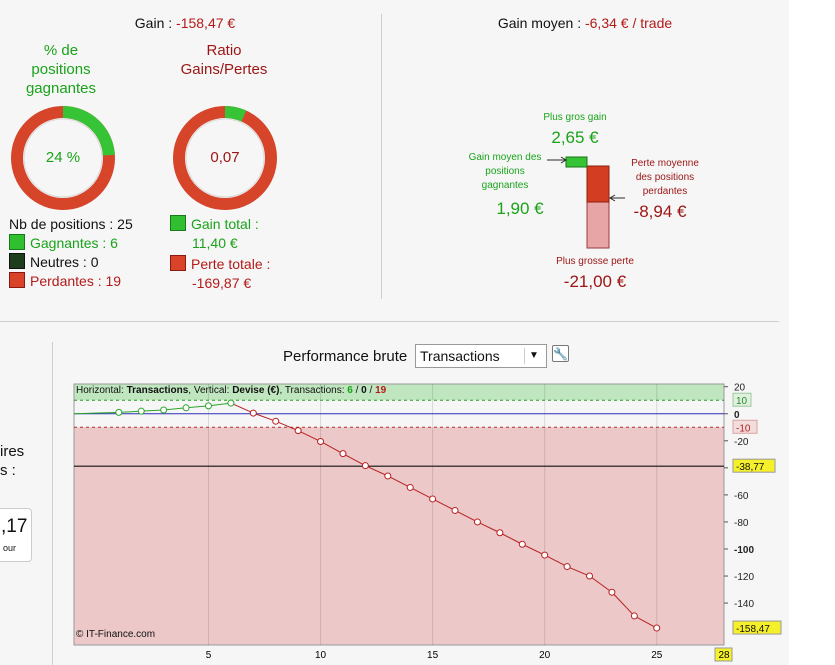  What do you see at coordinates (16, 535) in the screenshot?
I see `left-panel-card: ,17 our` at bounding box center [16, 535].